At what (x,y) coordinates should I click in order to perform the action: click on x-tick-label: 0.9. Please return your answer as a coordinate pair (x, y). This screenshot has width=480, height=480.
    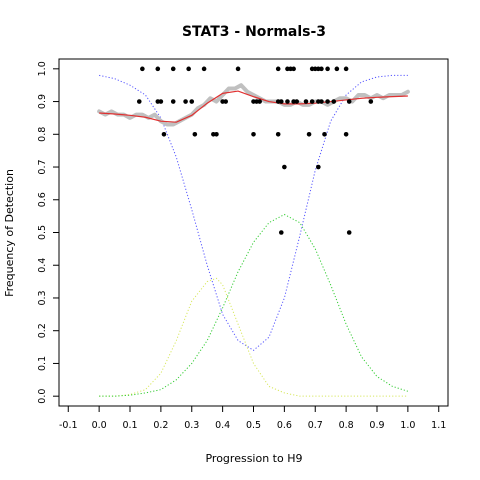
    Looking at the image, I should click on (376, 425).